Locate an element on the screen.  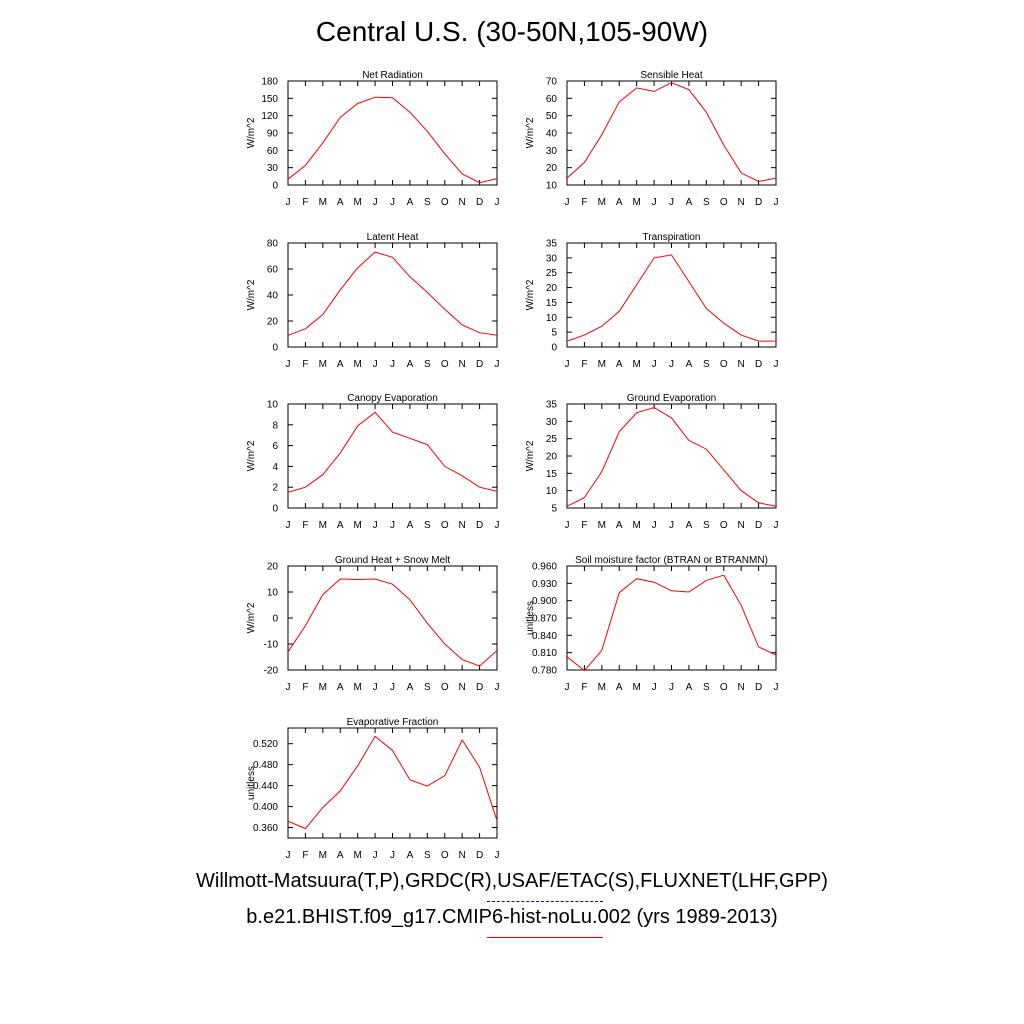
y-tick-label: 0.930 is located at coordinates (544, 584).